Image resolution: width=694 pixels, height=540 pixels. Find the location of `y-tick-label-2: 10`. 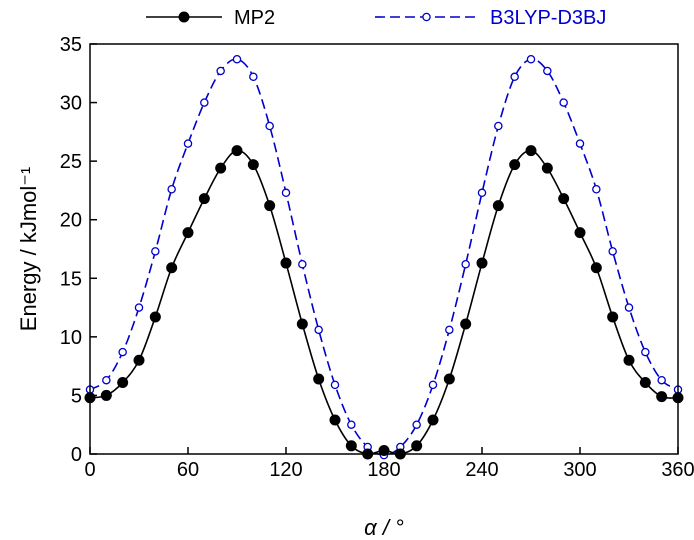

y-tick-label-2: 10 is located at coordinates (71, 338).